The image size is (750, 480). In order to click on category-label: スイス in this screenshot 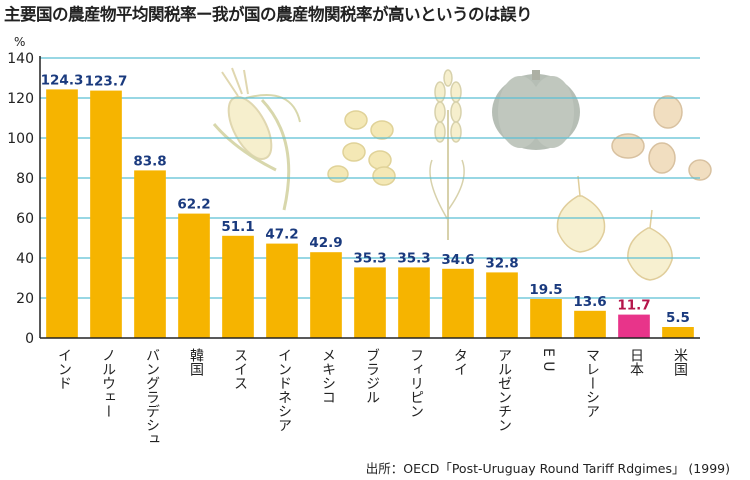, I will do `click(240, 369)`.